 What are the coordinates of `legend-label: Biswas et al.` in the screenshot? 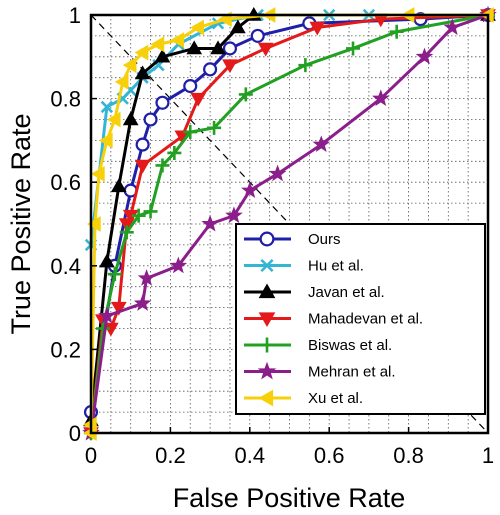 It's located at (350, 345).